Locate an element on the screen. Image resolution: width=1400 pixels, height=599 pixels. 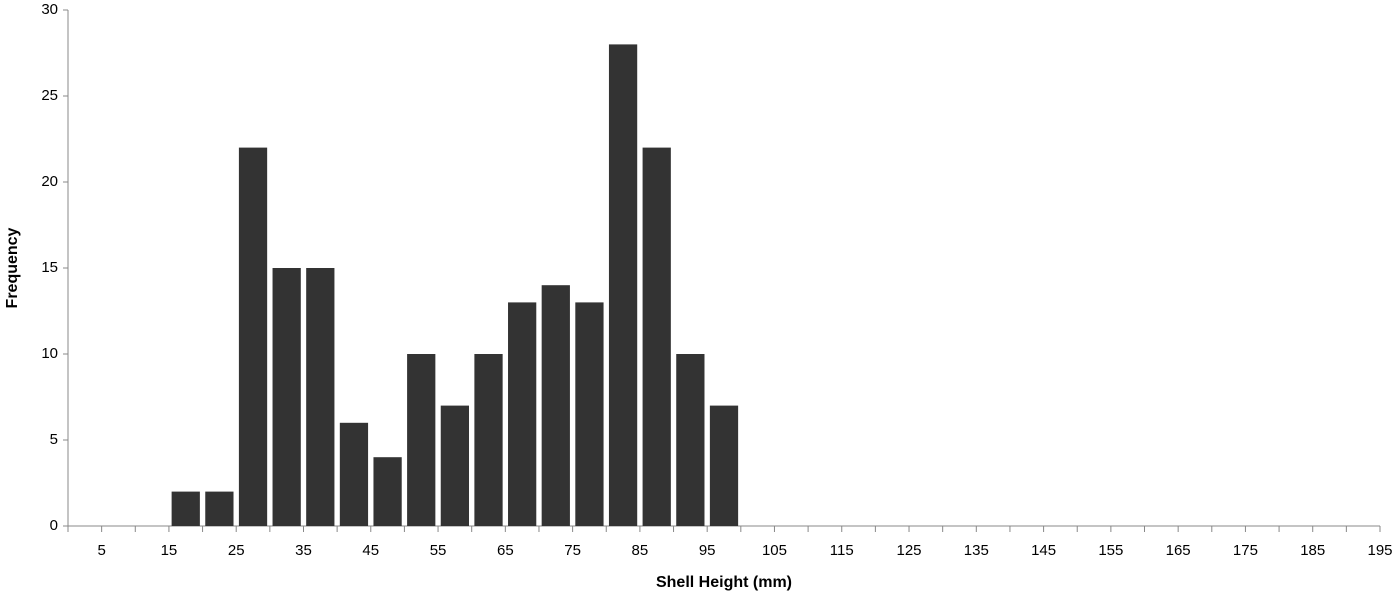
x-tick-label: 105 is located at coordinates (774, 550).